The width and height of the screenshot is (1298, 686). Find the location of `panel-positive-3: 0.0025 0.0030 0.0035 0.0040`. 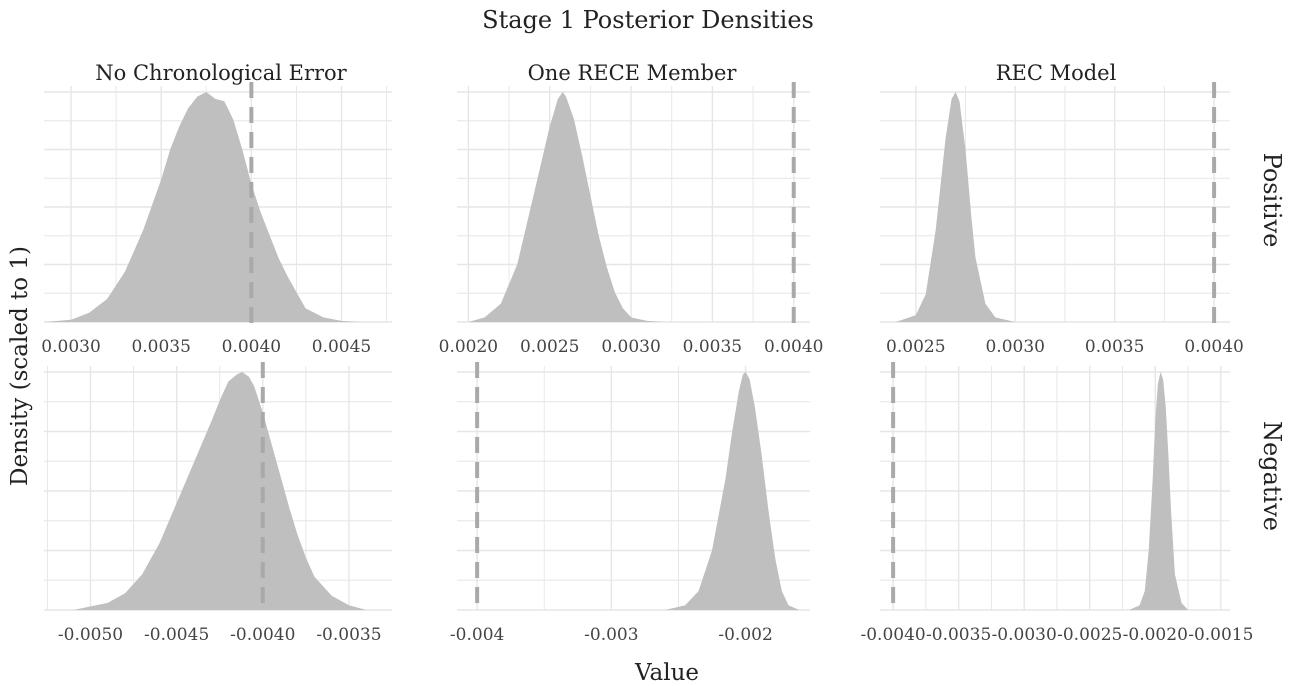

panel-positive-3: 0.0025 0.0030 0.0035 0.0040 is located at coordinates (1062, 219).